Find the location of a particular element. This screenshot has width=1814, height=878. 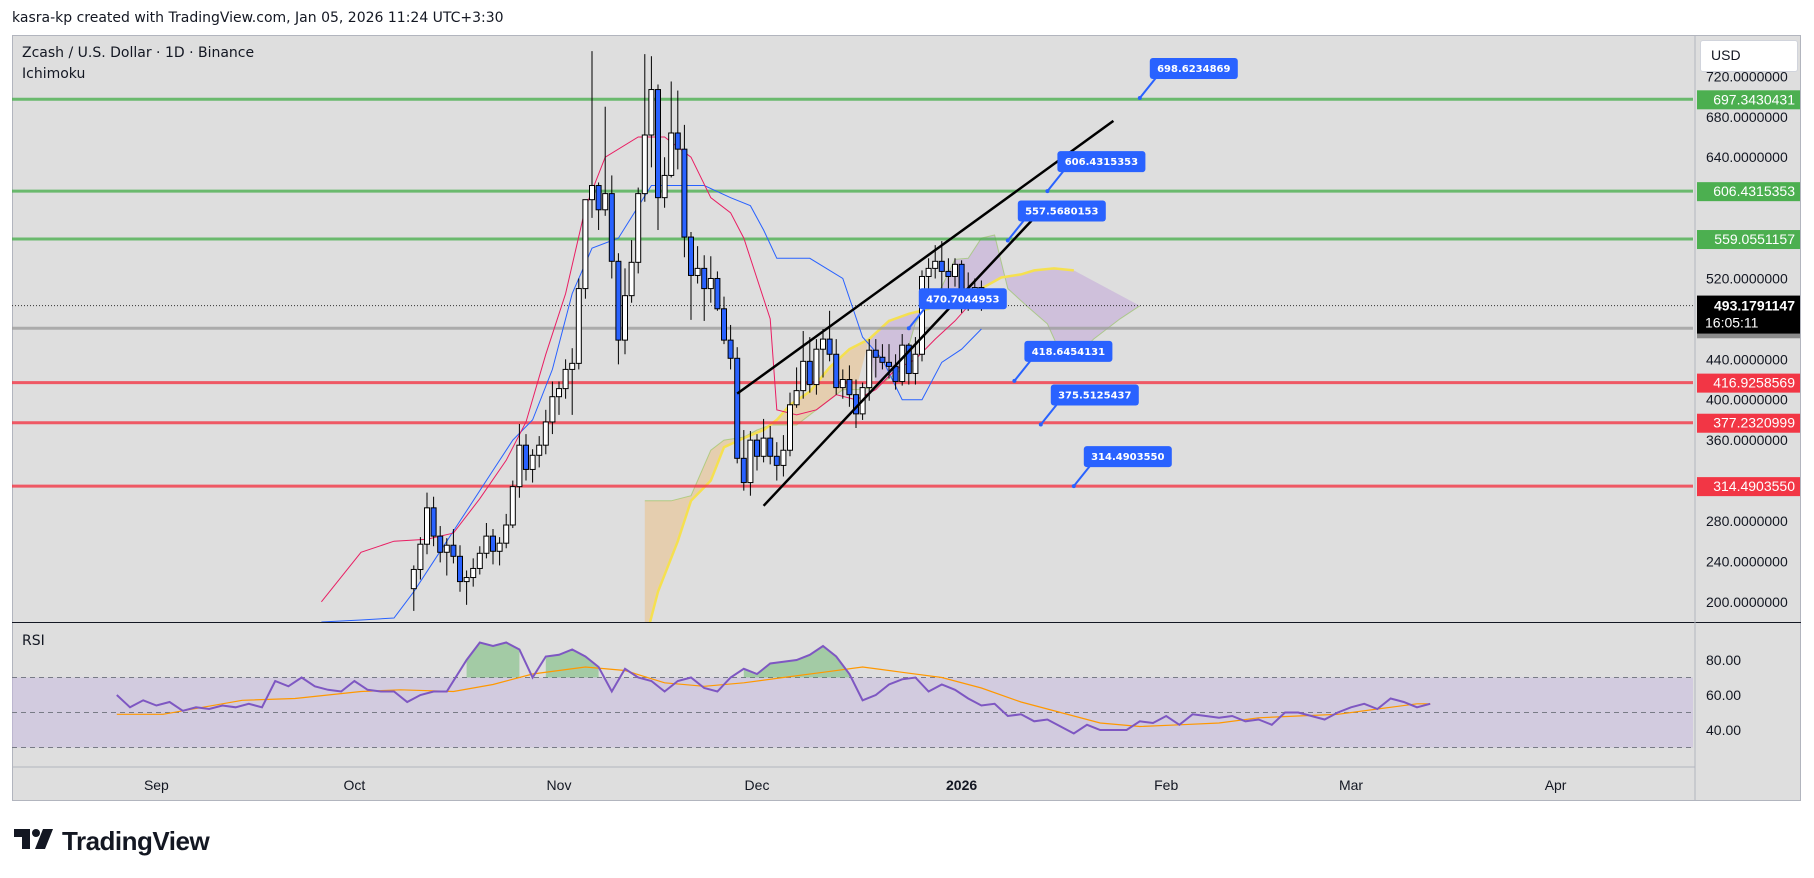

price-callout: 375.5125437 is located at coordinates (1088, 405).